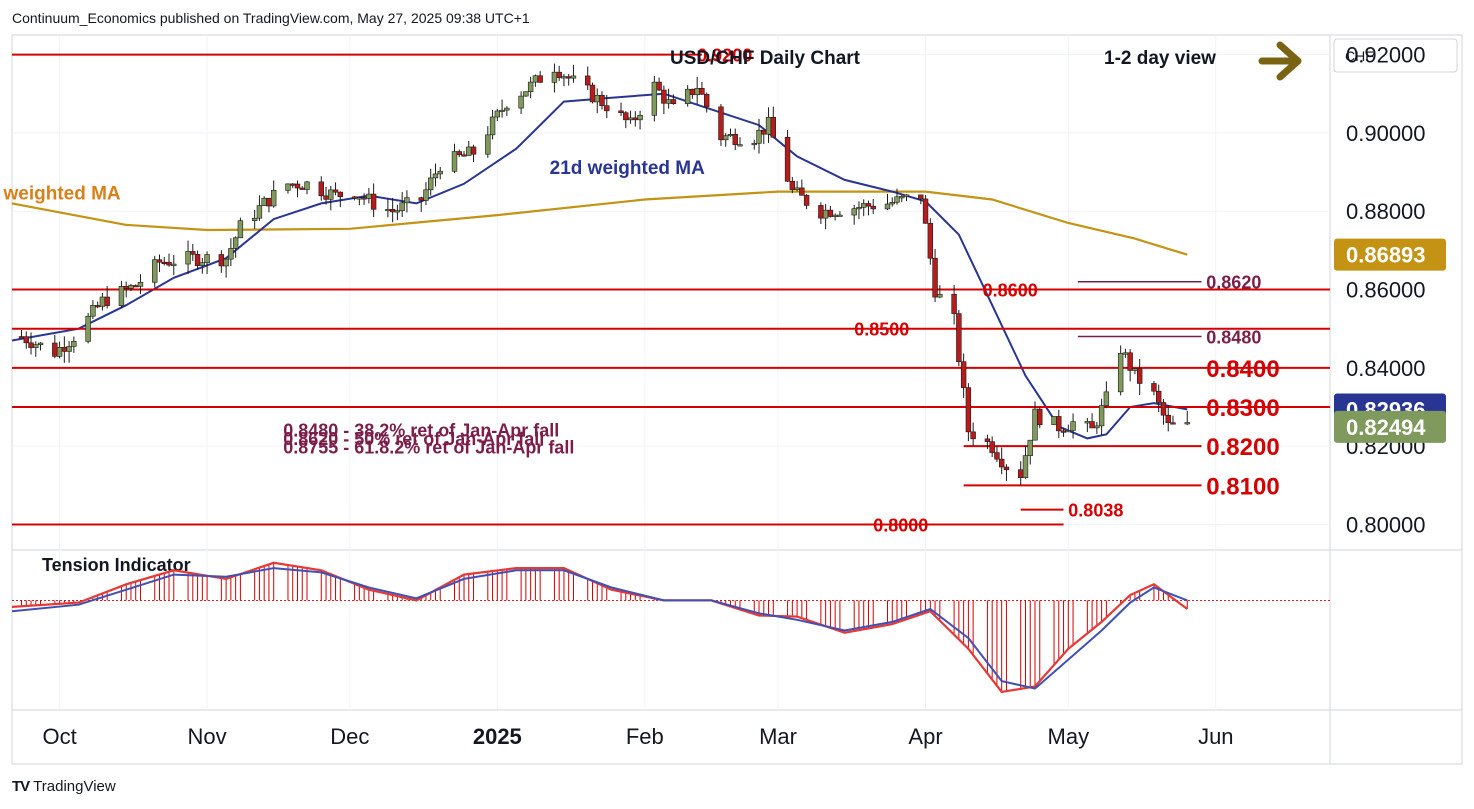  Describe the element at coordinates (1010, 291) in the screenshot. I see `level-label-0.8600: 0.8600` at that location.